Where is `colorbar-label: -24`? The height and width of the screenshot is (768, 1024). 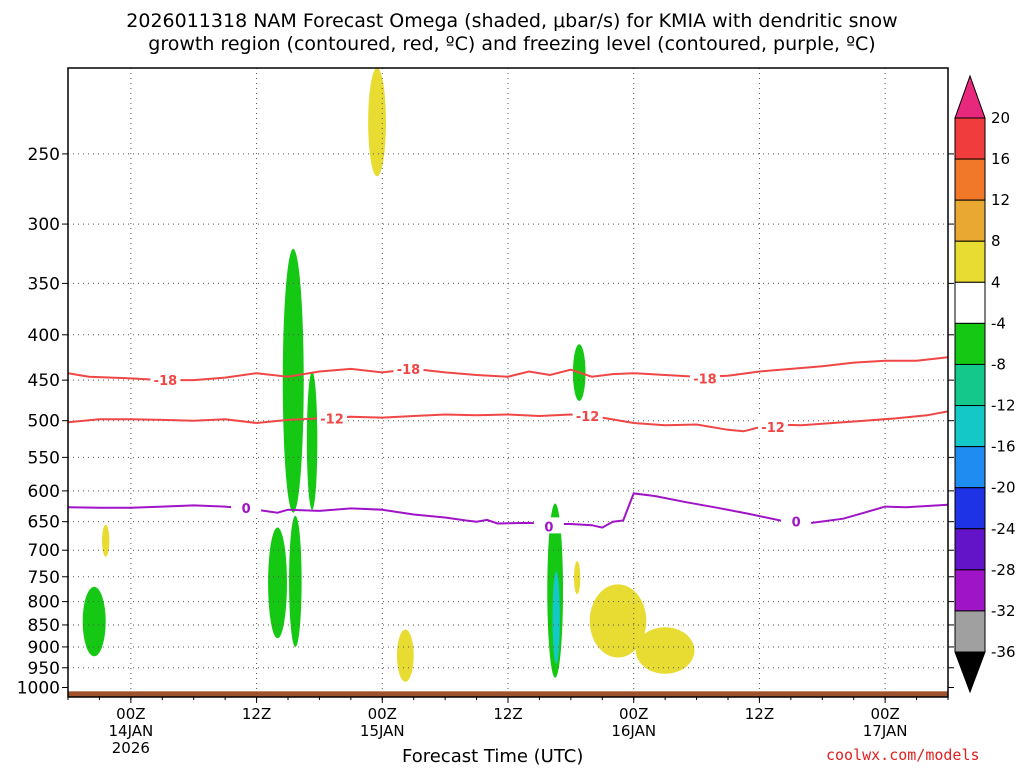 colorbar-label: -24 is located at coordinates (1003, 529).